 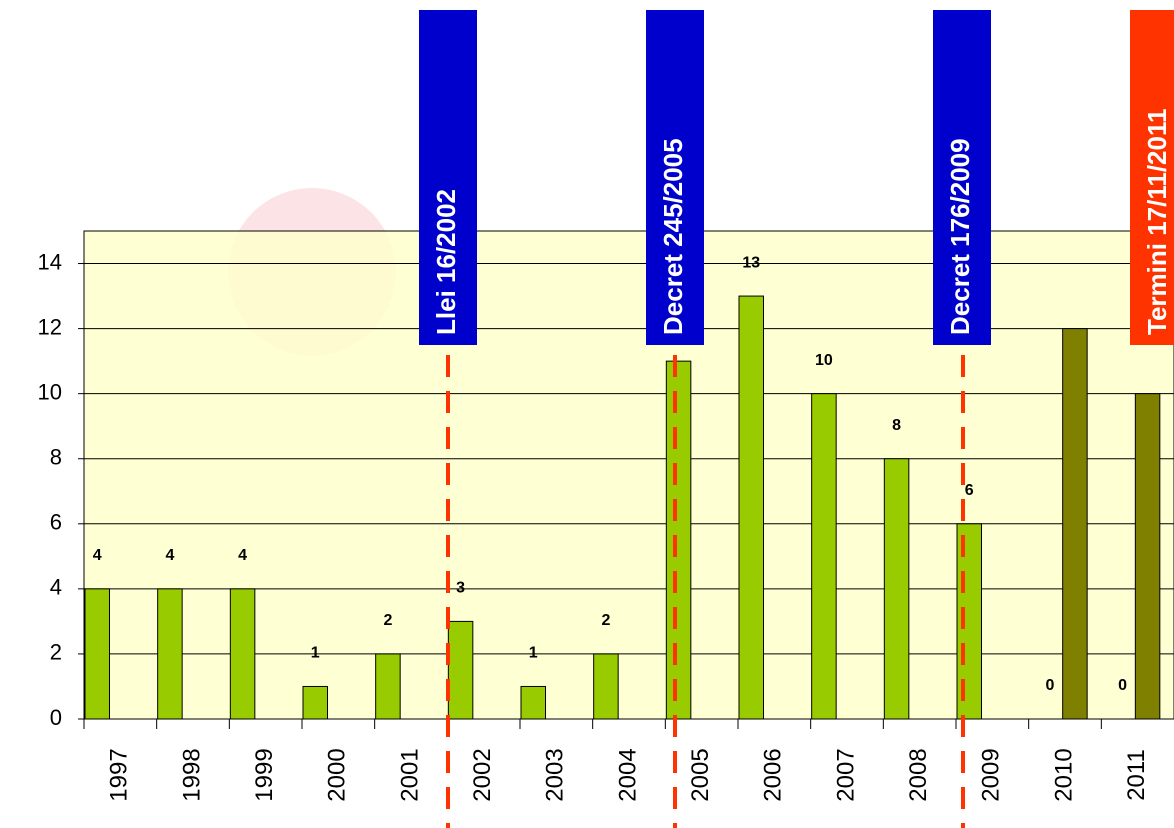 What do you see at coordinates (56, 522) in the screenshot?
I see `y-tick-label: 6` at bounding box center [56, 522].